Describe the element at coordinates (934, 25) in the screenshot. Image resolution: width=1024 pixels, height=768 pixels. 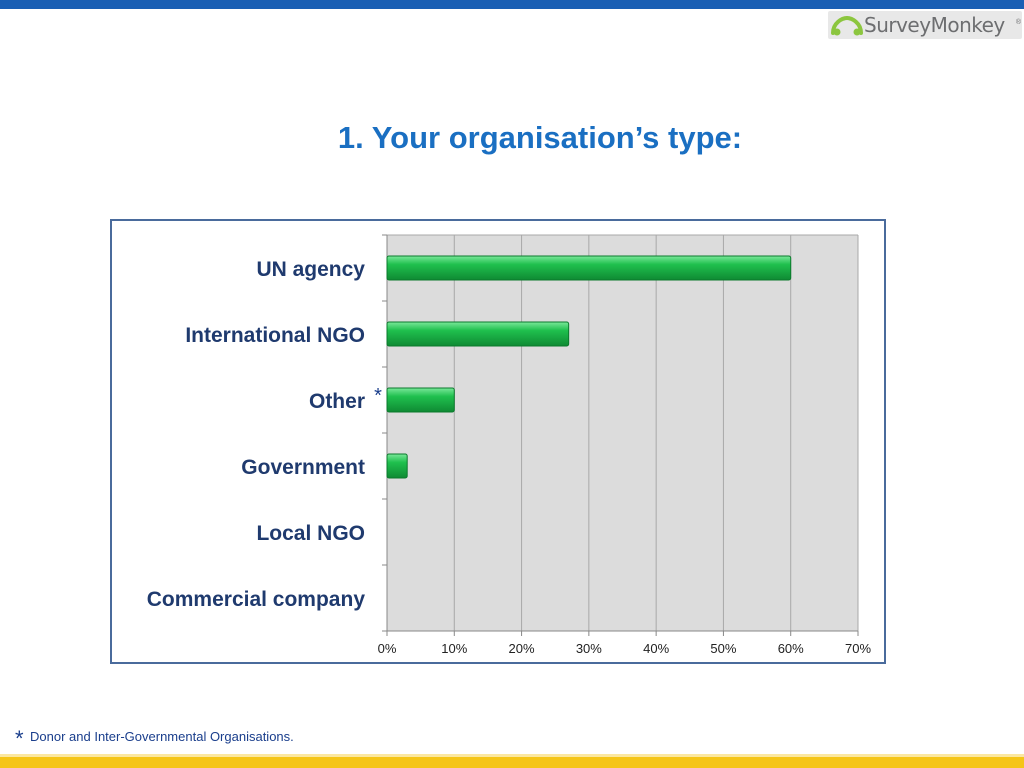
I see `logo-text: SurveyMonkey` at that location.